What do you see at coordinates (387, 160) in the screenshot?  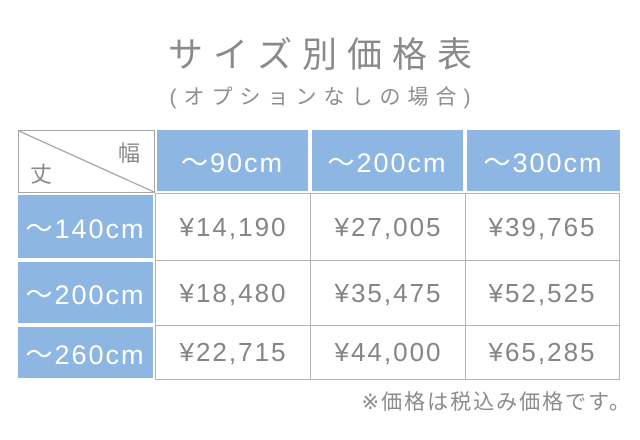 I see `col-header-width-200: 〜200cm` at bounding box center [387, 160].